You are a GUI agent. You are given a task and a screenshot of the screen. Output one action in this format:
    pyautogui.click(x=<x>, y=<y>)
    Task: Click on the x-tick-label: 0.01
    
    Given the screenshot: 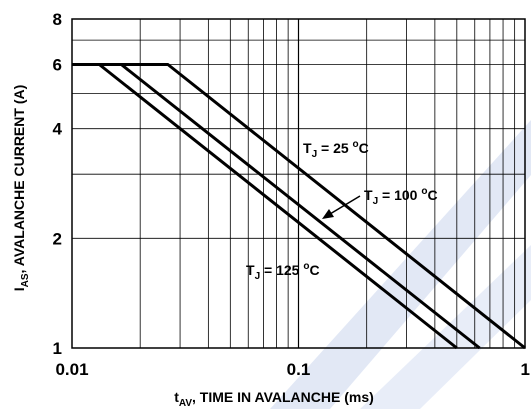 What is the action you would take?
    pyautogui.click(x=71, y=369)
    